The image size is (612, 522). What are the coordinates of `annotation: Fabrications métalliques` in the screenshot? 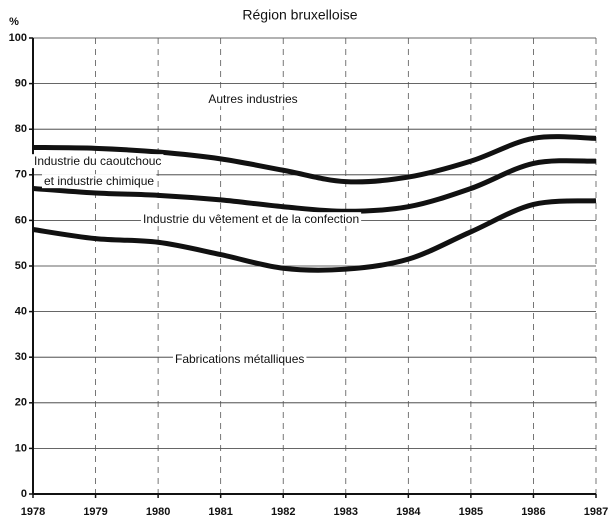 It's located at (239, 359).